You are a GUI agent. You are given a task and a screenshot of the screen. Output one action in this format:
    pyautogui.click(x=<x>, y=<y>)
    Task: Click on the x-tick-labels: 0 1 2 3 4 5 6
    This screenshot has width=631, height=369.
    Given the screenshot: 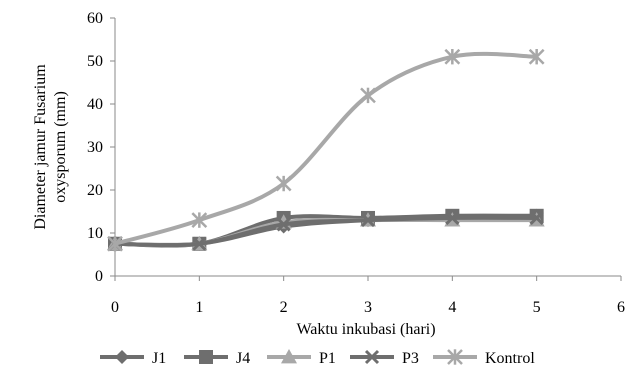 What is the action you would take?
    pyautogui.click(x=368, y=307)
    